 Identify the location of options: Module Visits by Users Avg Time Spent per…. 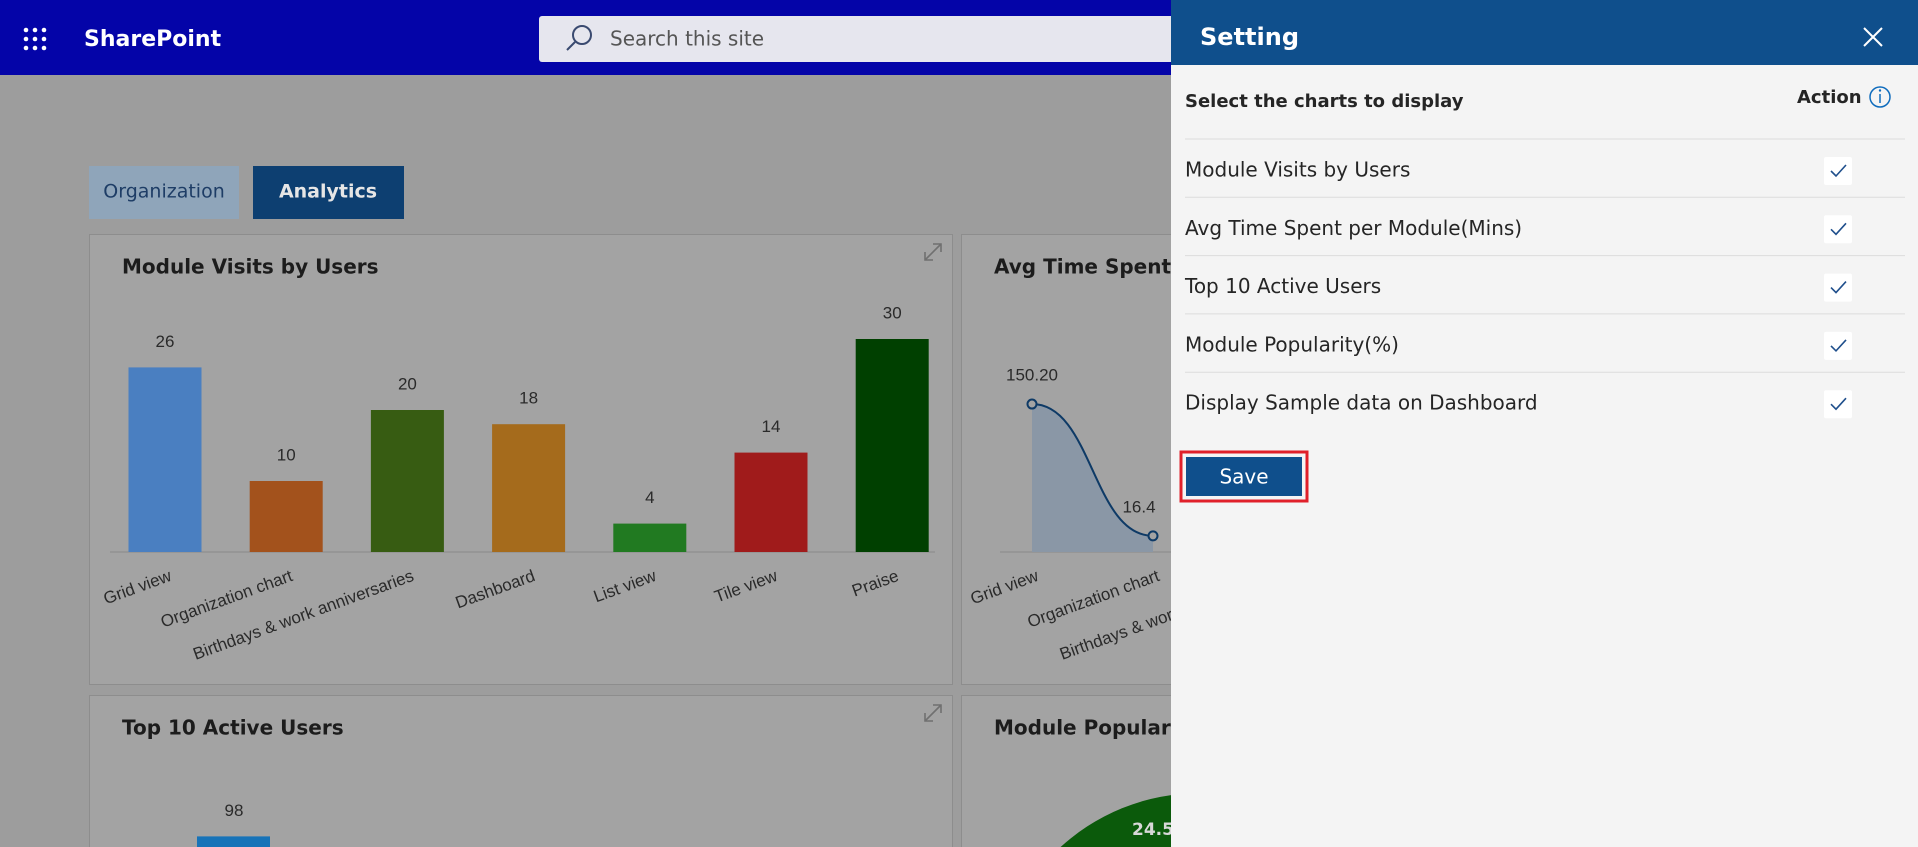
(1544, 278).